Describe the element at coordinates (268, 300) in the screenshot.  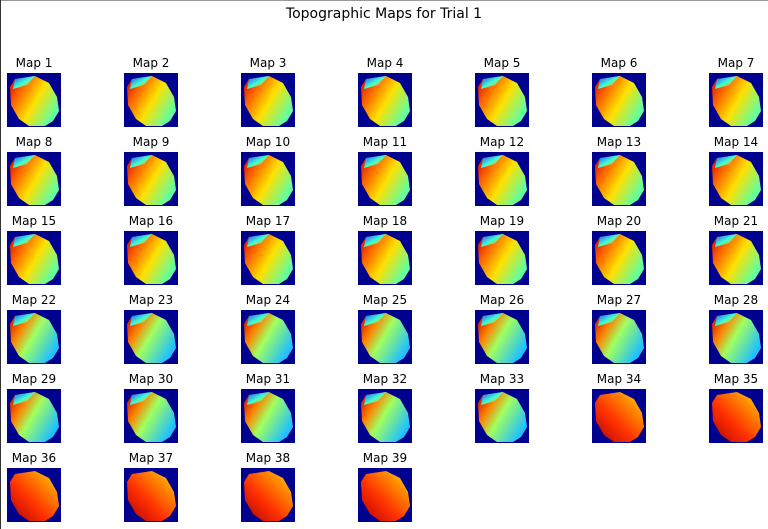
I see `map-label: Map 24` at that location.